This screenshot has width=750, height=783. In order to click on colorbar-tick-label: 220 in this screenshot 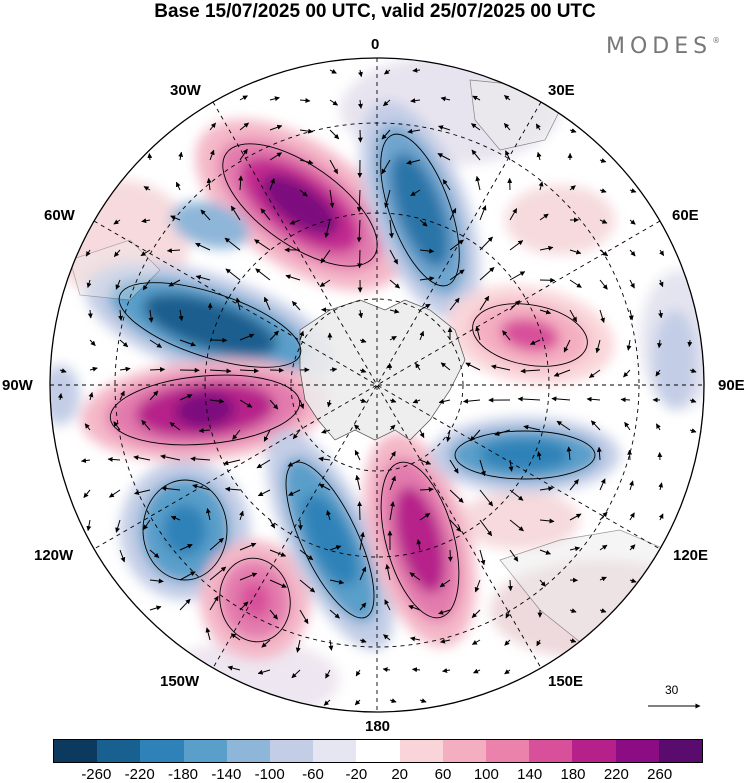, I will do `click(616, 774)`.